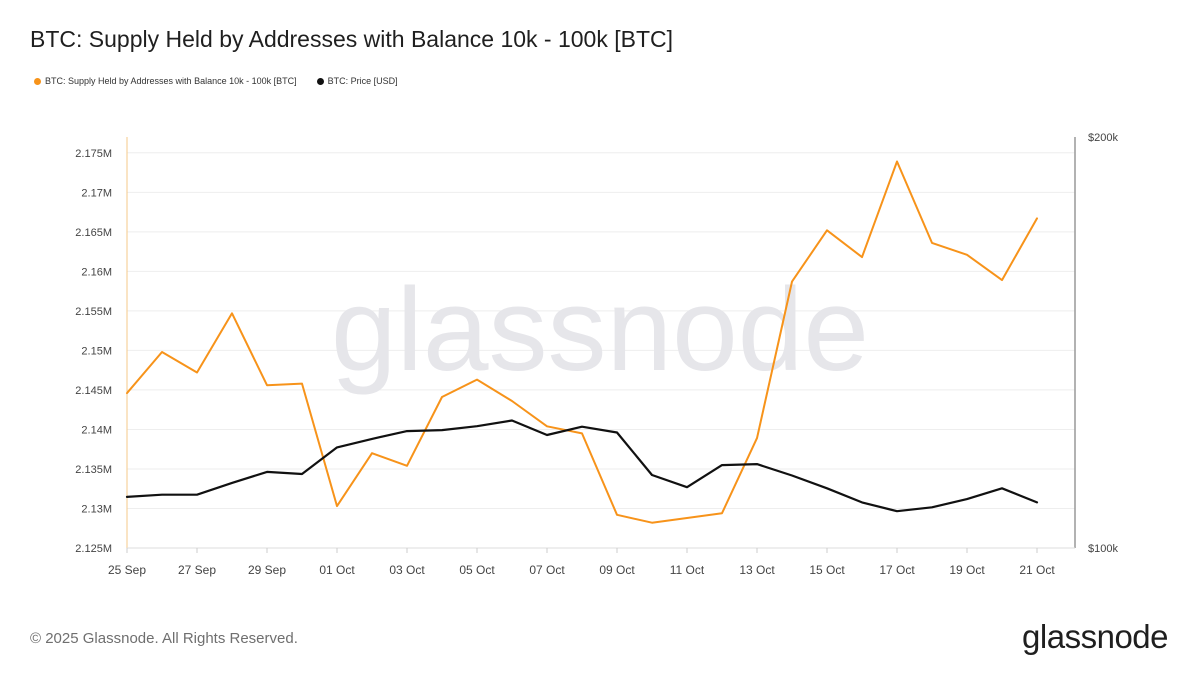  I want to click on x-tick-label: 27 Sep, so click(197, 570).